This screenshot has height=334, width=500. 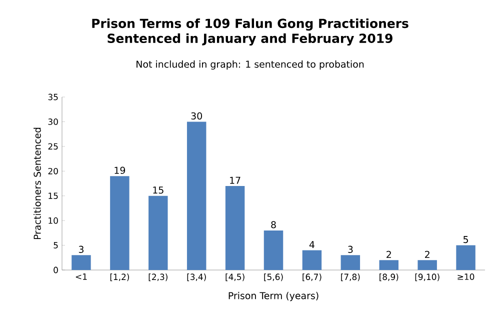 What do you see at coordinates (53, 146) in the screenshot?
I see `y-tick-label: 25` at bounding box center [53, 146].